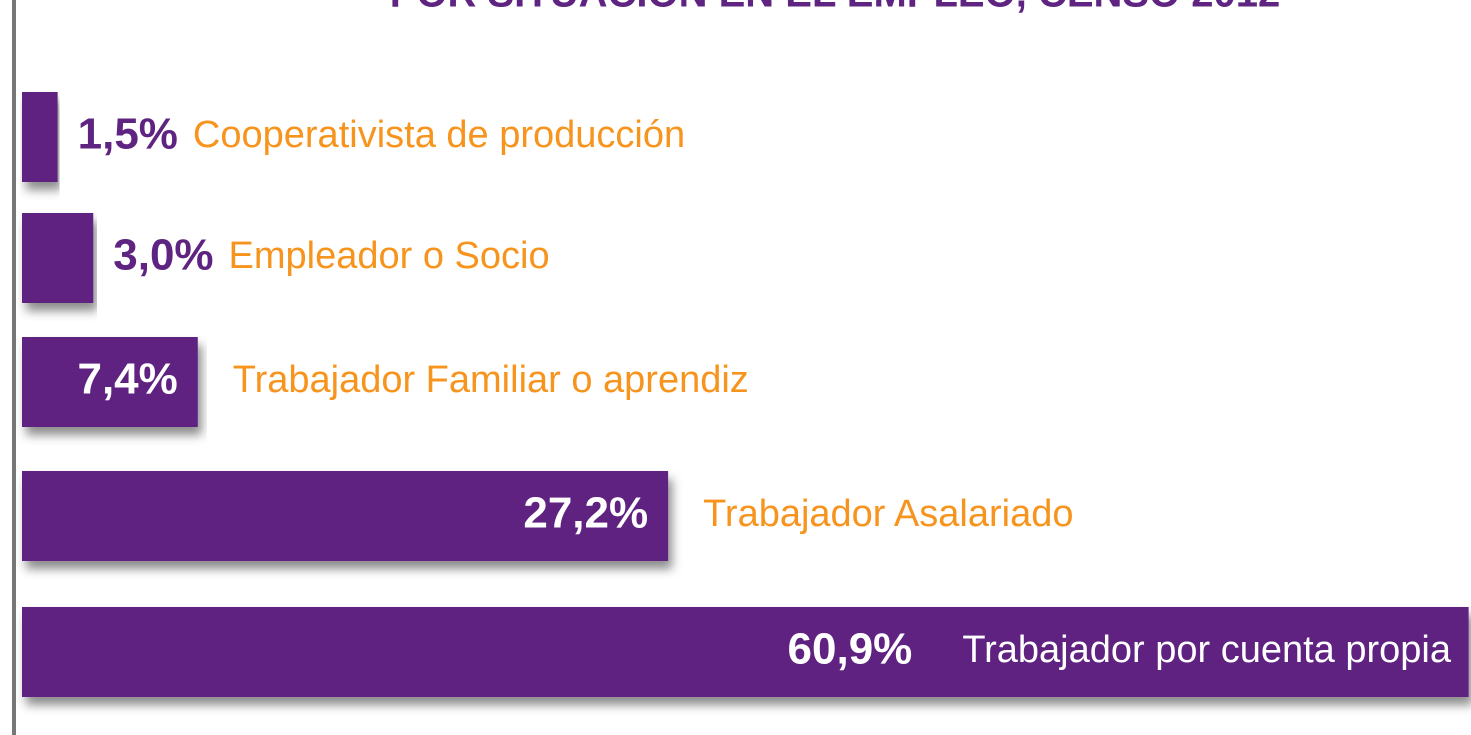 The image size is (1471, 735). What do you see at coordinates (389, 256) in the screenshot?
I see `category-label: Empleador o Socio` at bounding box center [389, 256].